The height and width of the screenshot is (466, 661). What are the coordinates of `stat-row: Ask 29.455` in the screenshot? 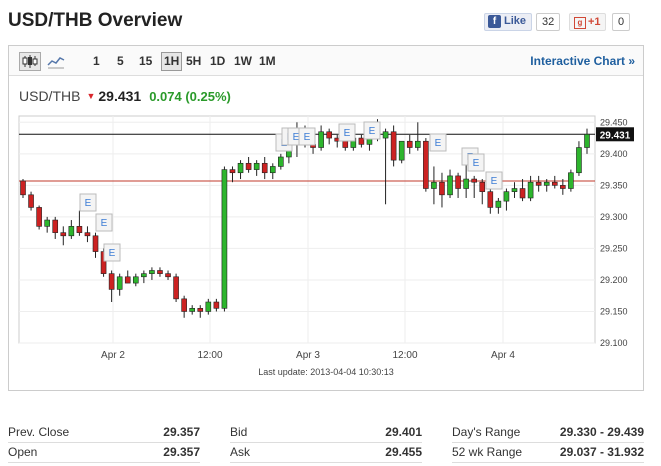 It's located at (326, 453).